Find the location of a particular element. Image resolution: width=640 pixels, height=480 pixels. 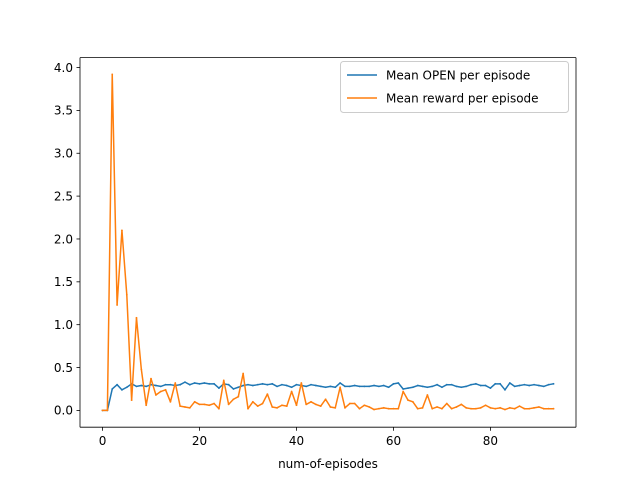

y-tick-label: 2.5 is located at coordinates (63, 196).